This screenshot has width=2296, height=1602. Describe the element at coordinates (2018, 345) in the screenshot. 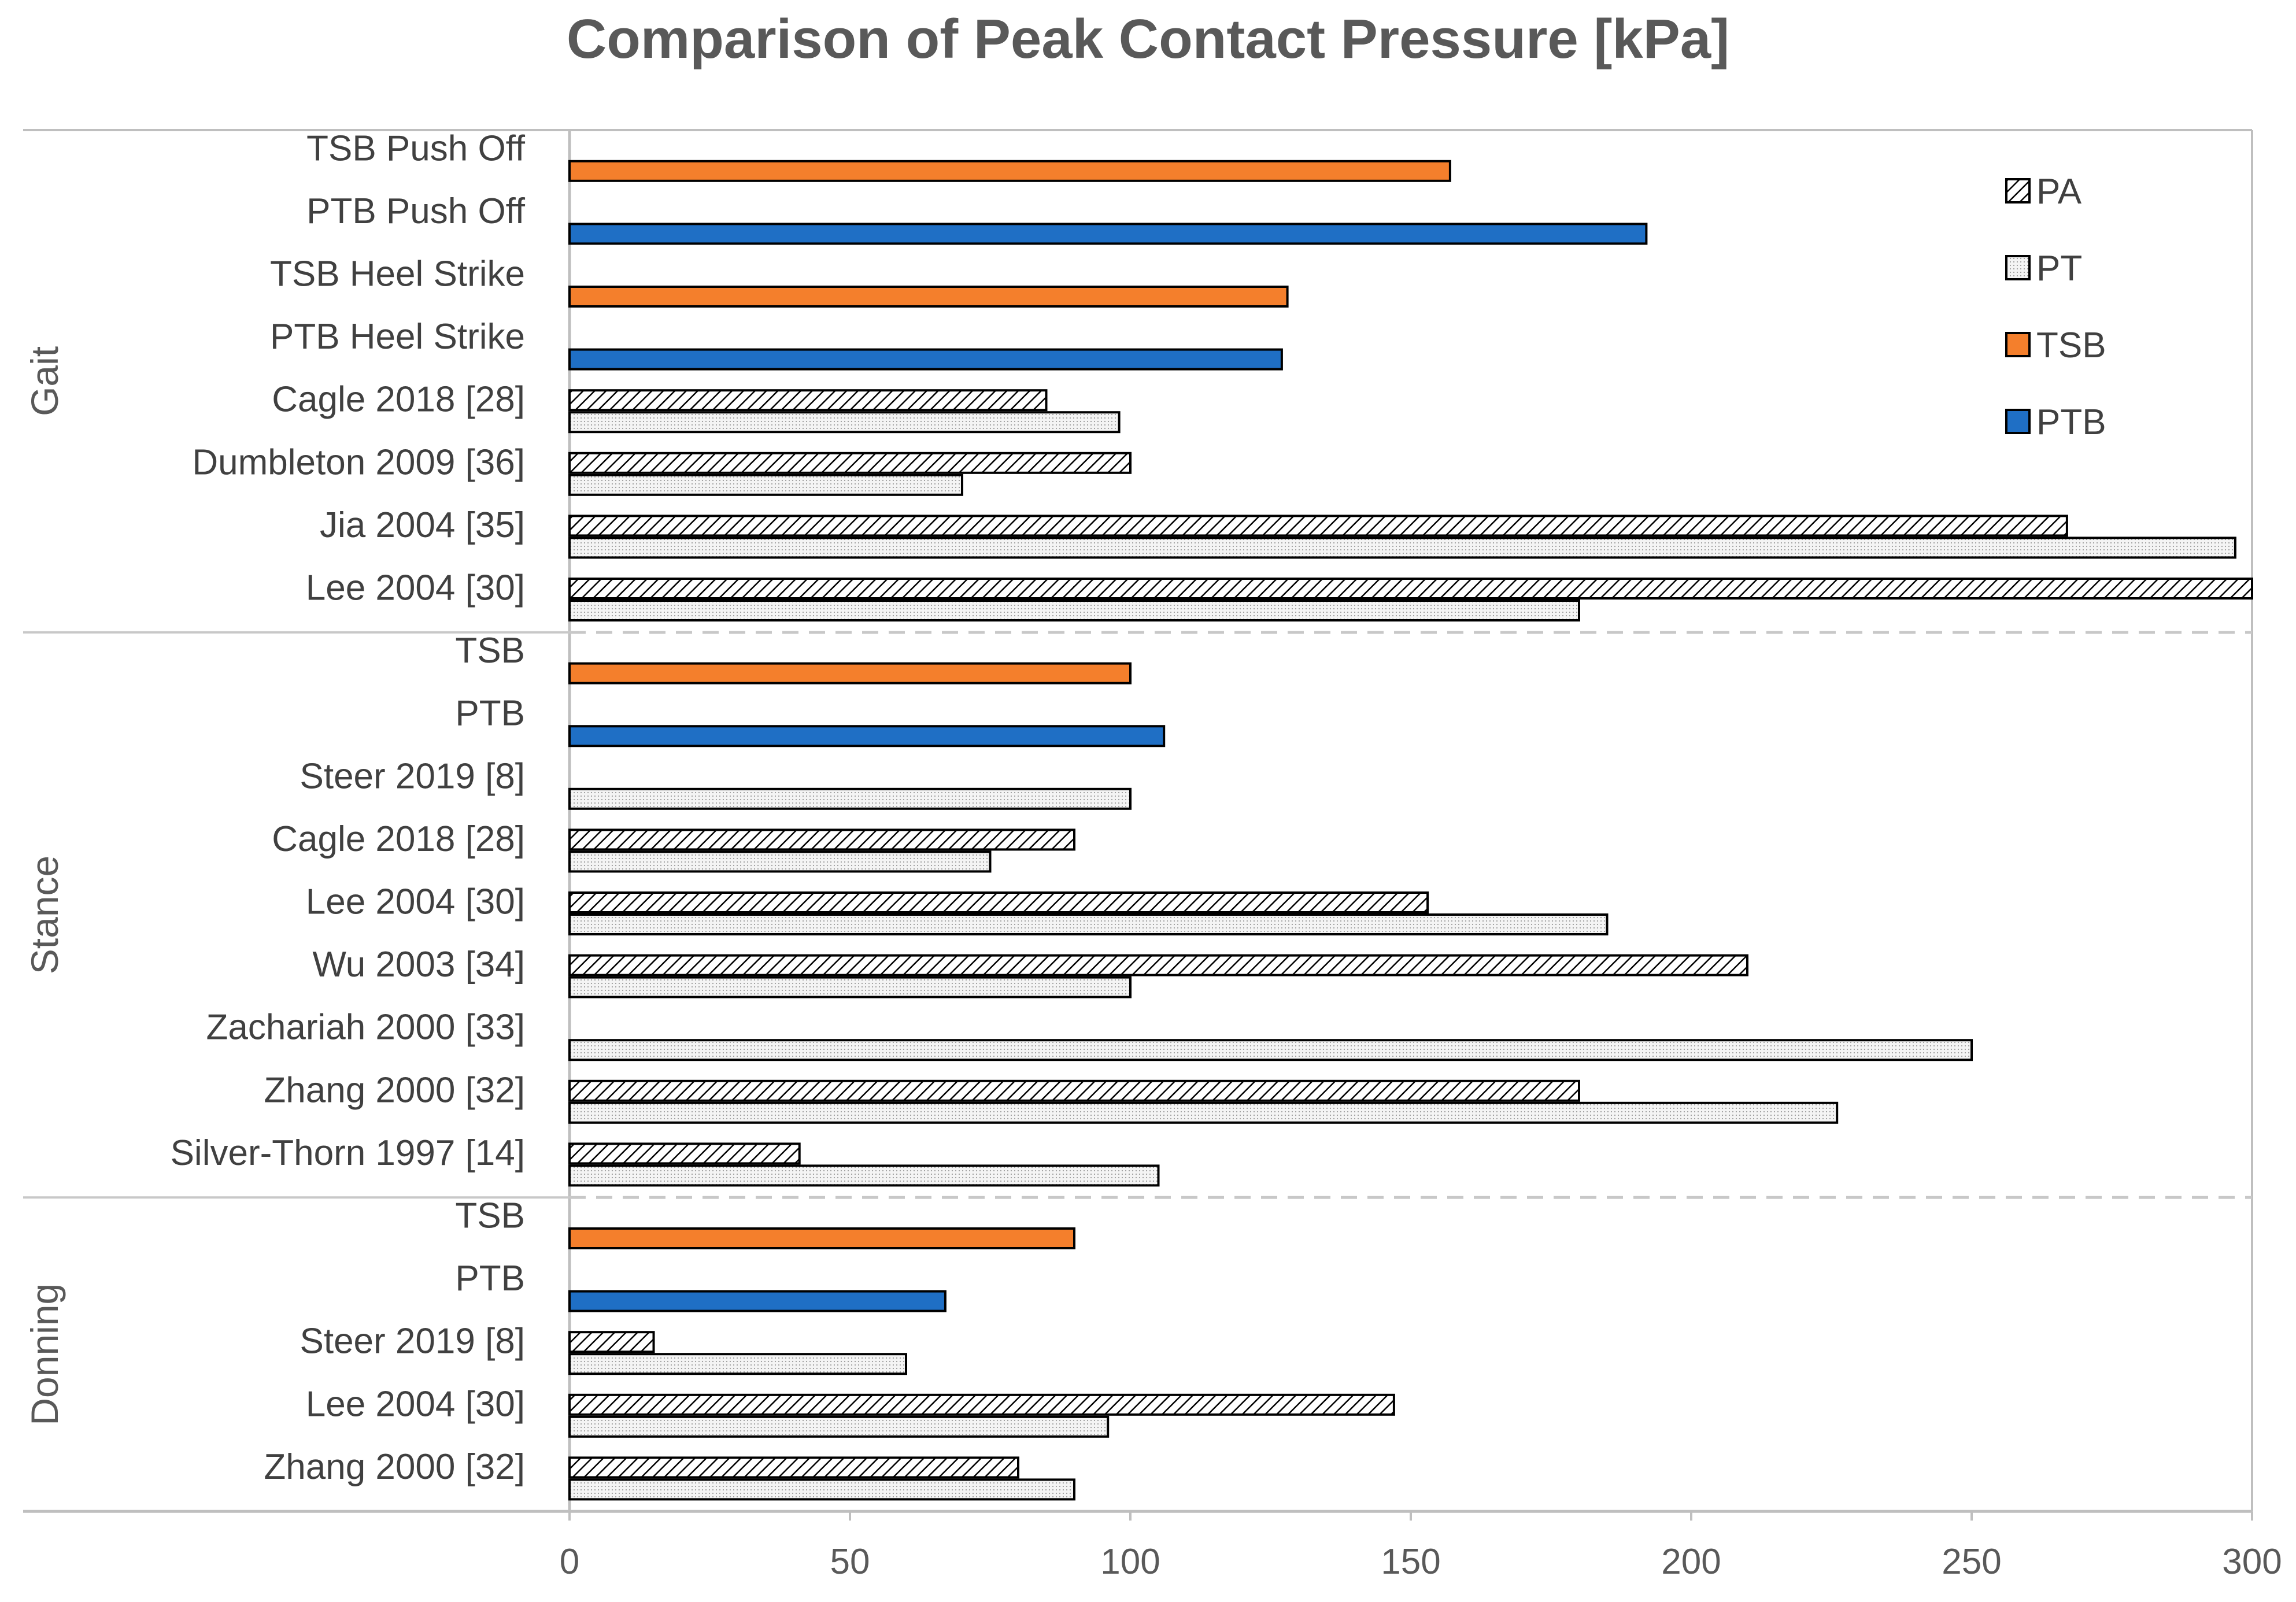

I see `legend-swatch-tsb` at that location.